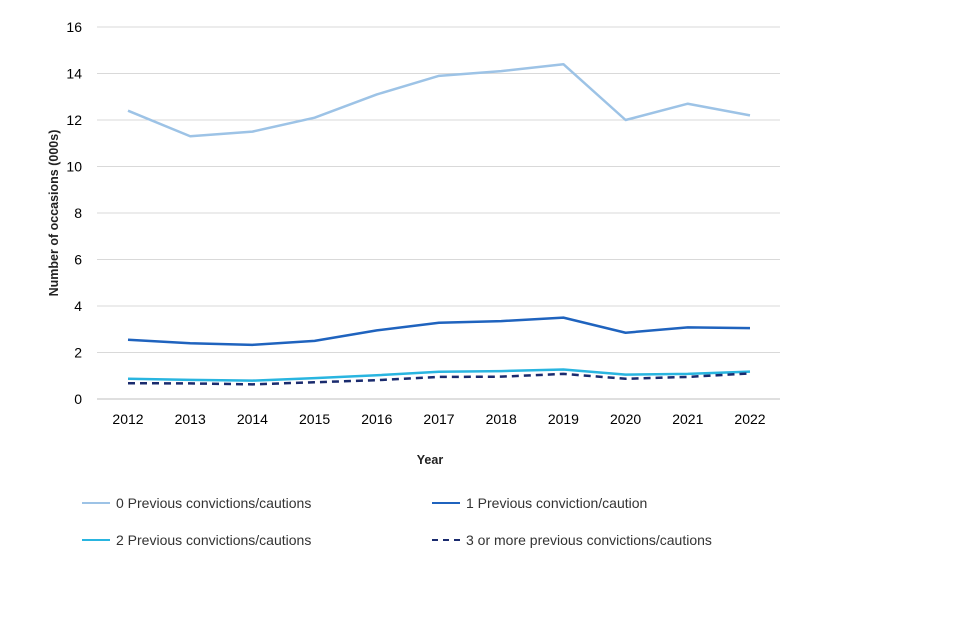 The image size is (960, 640). Describe the element at coordinates (78, 260) in the screenshot. I see `y-tick-label: 6` at that location.